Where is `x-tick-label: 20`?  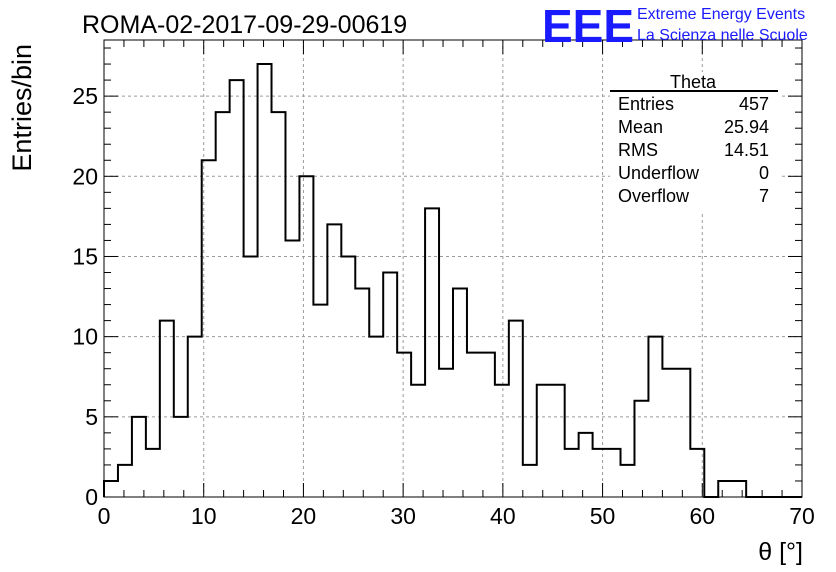 x-tick-label: 20 is located at coordinates (304, 516).